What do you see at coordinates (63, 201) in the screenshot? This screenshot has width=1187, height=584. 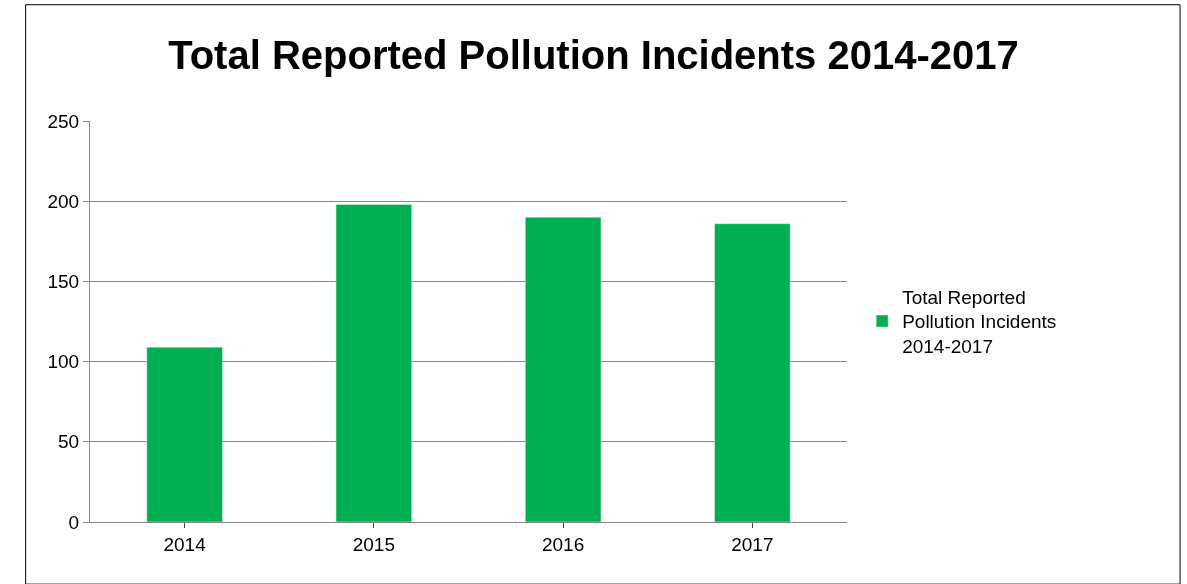 I see `y-tick-label: 200` at bounding box center [63, 201].